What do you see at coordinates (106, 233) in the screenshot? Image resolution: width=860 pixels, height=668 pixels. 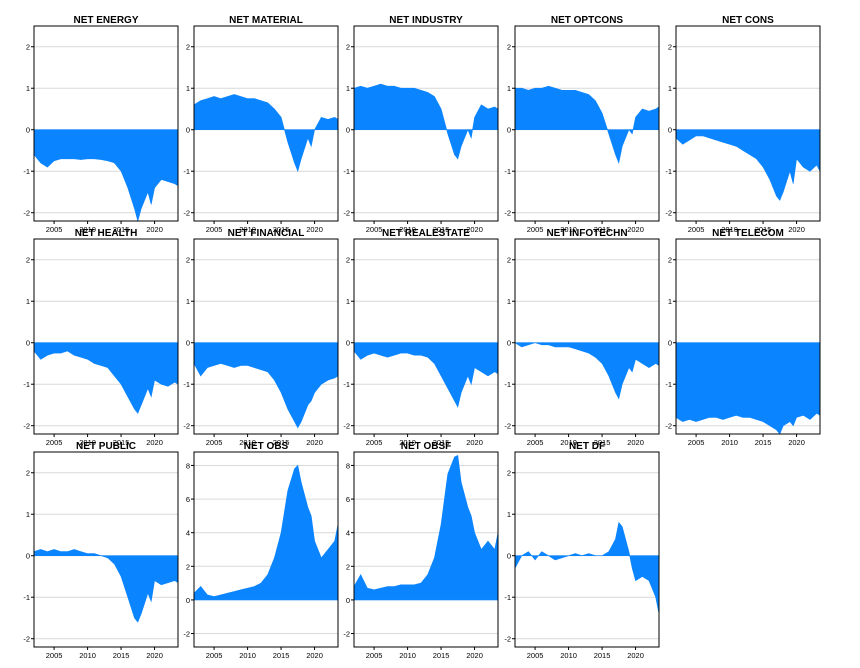 I see `panel-title: NET HEALTH` at bounding box center [106, 233].